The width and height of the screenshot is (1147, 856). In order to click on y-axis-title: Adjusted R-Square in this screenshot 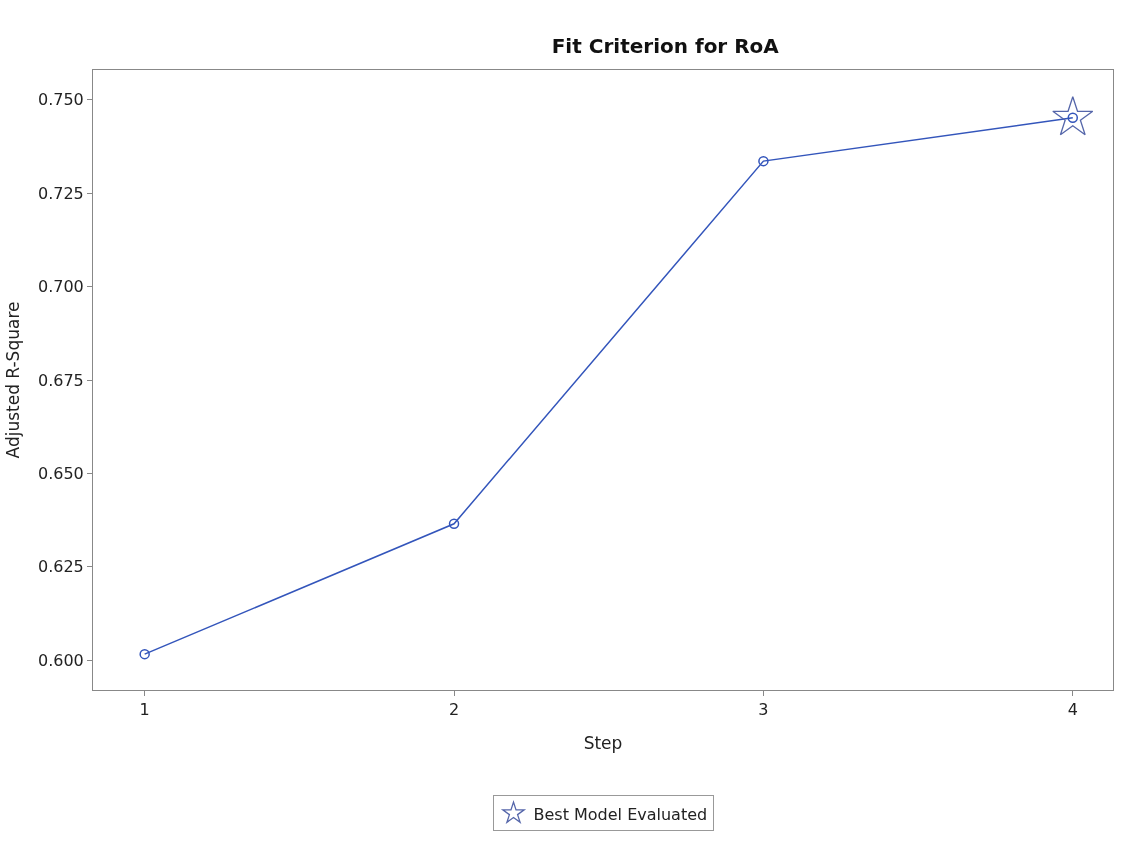, I will do `click(12, 380)`.